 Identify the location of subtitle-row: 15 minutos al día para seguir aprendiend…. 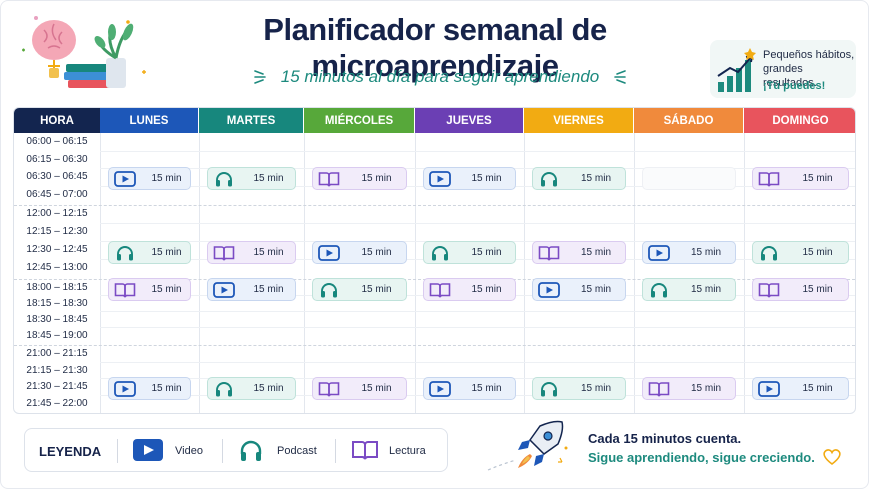
(440, 77).